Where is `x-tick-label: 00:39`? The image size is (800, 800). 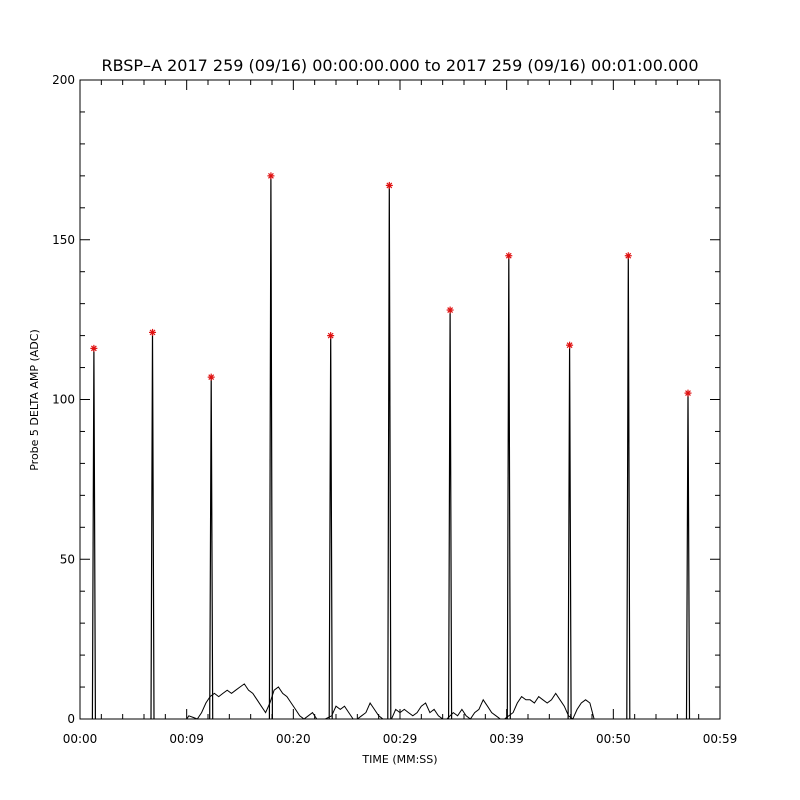
x-tick-label: 00:39 is located at coordinates (506, 739).